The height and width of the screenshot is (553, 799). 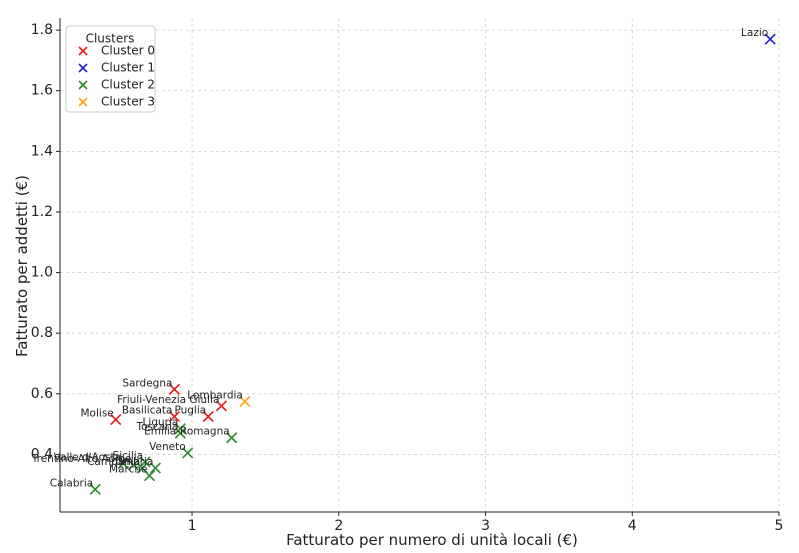 What do you see at coordinates (485, 526) in the screenshot?
I see `x-tick-label: 3` at bounding box center [485, 526].